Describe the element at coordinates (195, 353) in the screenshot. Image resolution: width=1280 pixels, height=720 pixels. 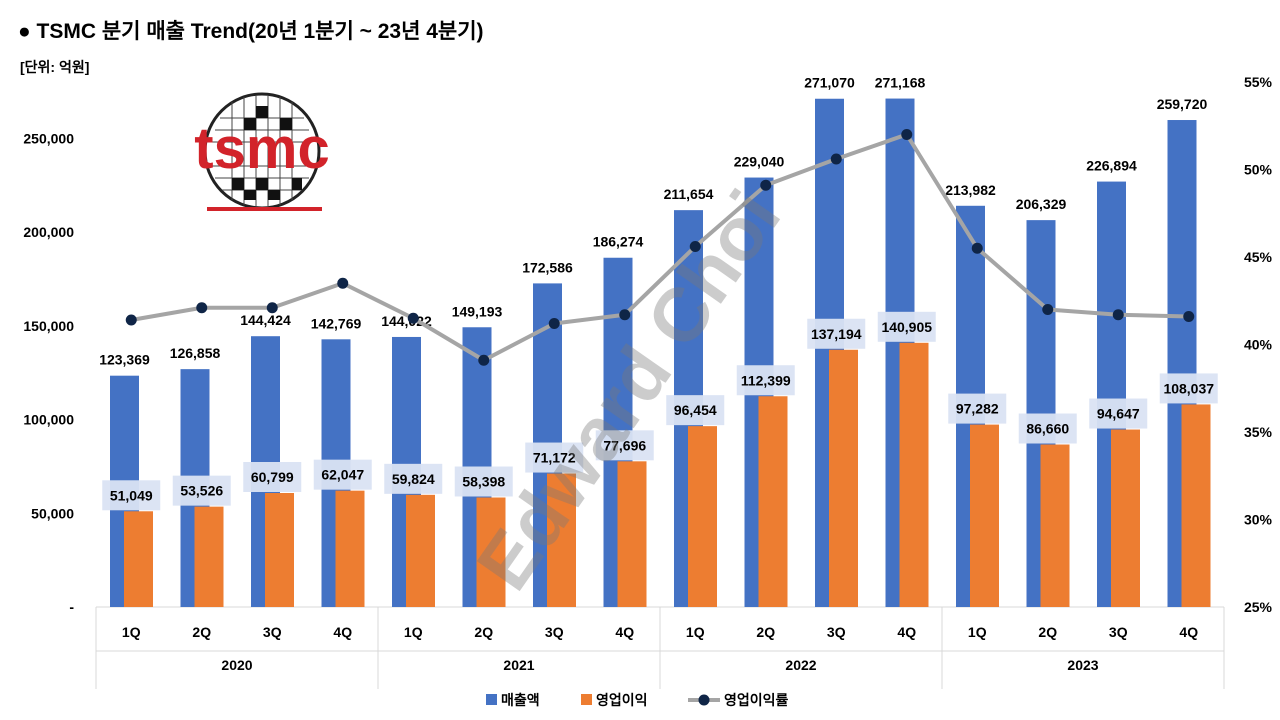
I see `revenue-data-label: 126,858` at that location.